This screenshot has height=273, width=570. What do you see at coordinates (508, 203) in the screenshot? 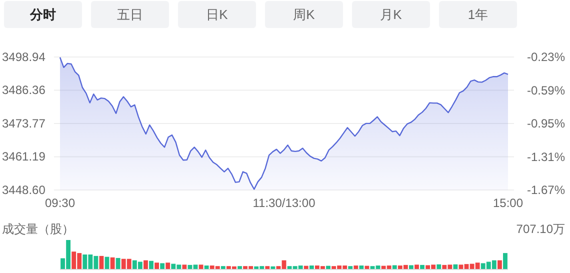
I see `x-tick-label: 15:00` at bounding box center [508, 203].